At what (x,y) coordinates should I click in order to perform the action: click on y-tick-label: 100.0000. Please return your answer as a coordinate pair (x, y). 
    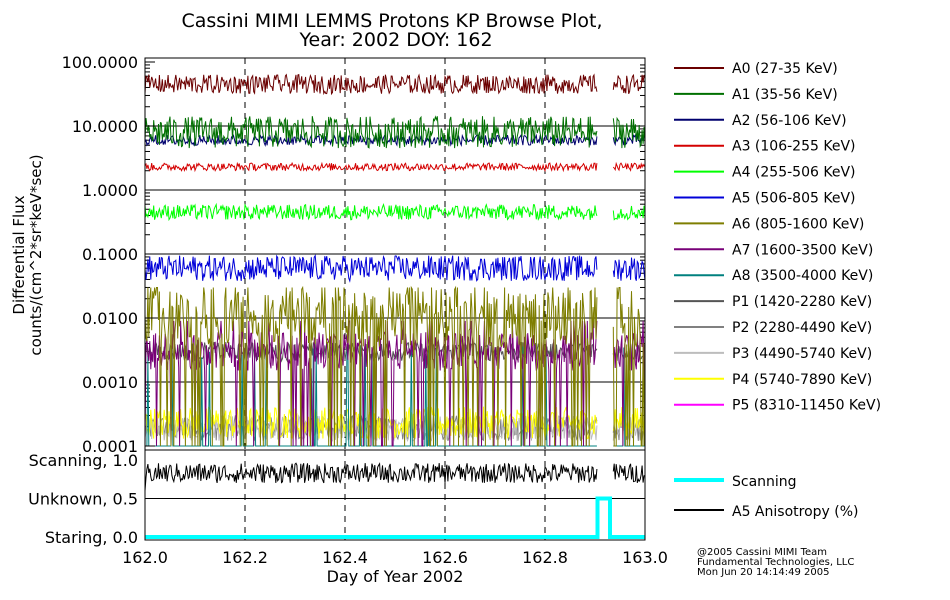
    Looking at the image, I should click on (100, 62).